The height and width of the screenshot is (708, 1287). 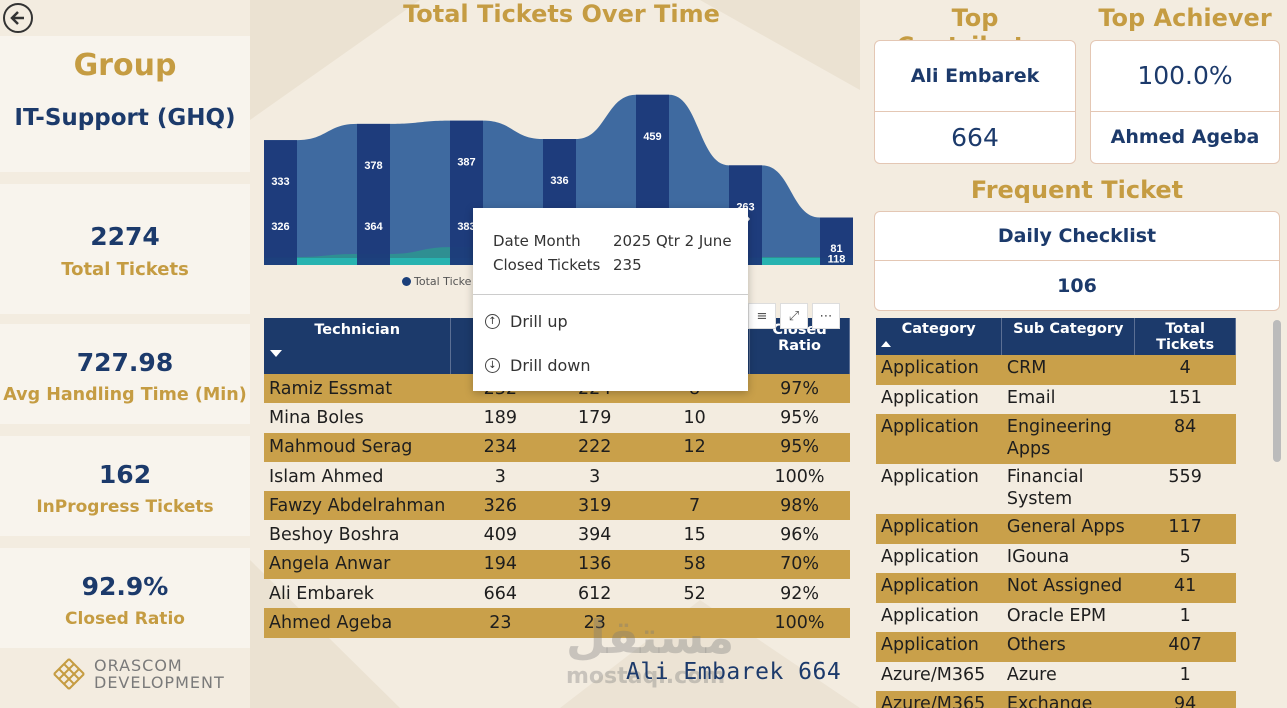 I want to click on filter-button: ≡, so click(x=762, y=316).